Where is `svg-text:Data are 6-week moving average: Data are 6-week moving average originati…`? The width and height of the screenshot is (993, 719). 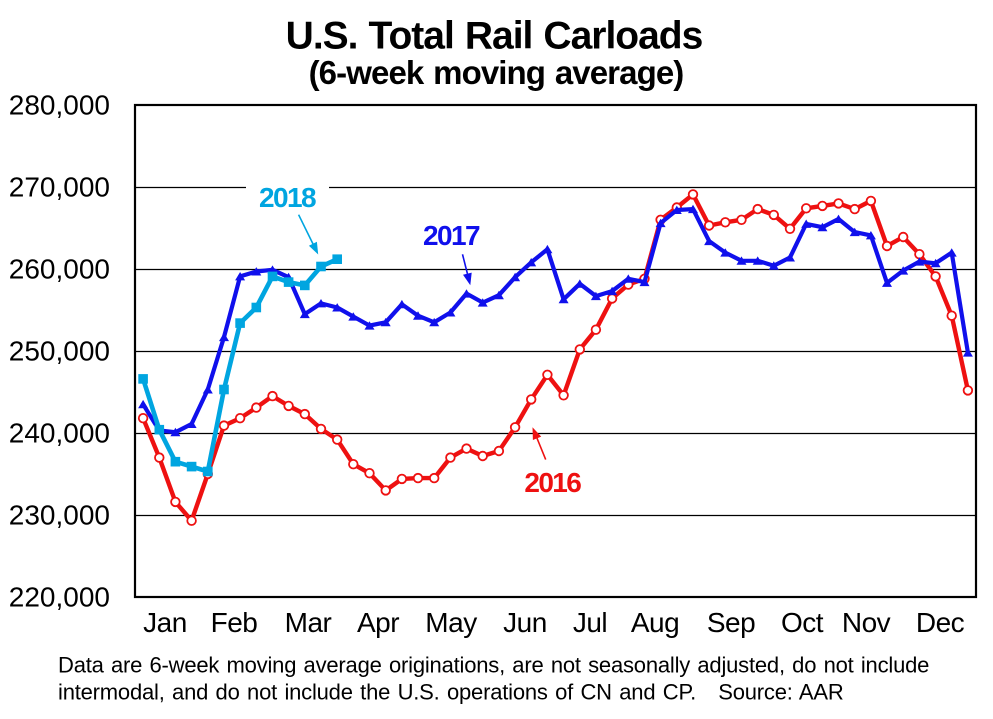 svg-text:Data are 6-week moving average: Data are 6-week moving average originati… is located at coordinates (493, 665).